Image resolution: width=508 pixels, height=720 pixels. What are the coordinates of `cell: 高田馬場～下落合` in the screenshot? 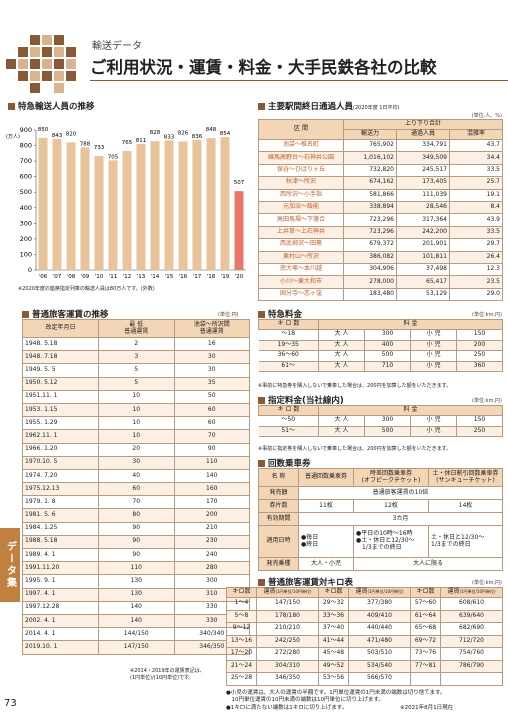 It's located at (301, 220).